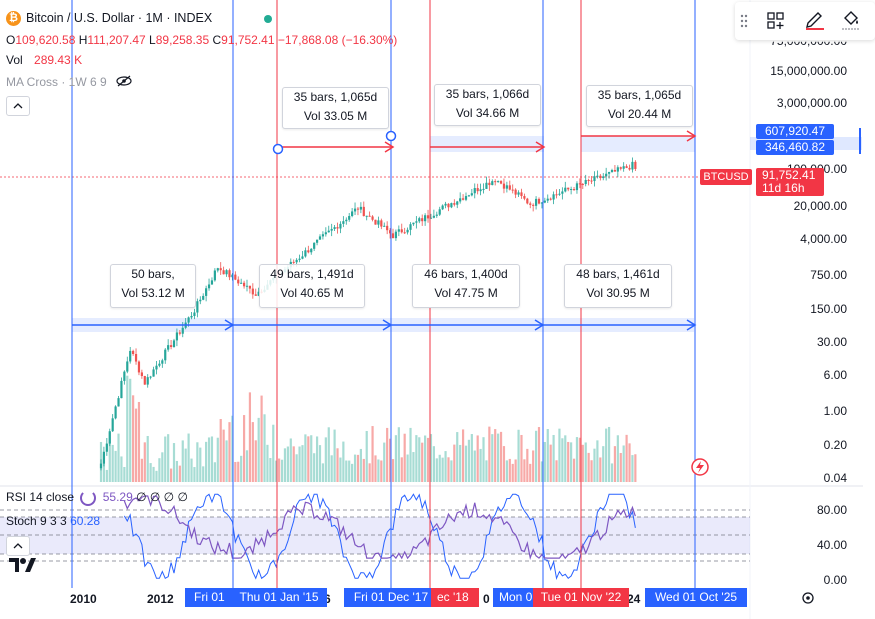  Describe the element at coordinates (811, 103) in the screenshot. I see `price-axis-label: 3,000,000.00` at that location.